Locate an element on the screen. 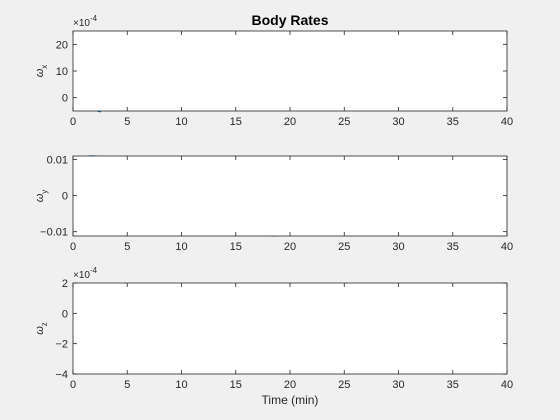  y-tick-label: 10 is located at coordinates (62, 72).